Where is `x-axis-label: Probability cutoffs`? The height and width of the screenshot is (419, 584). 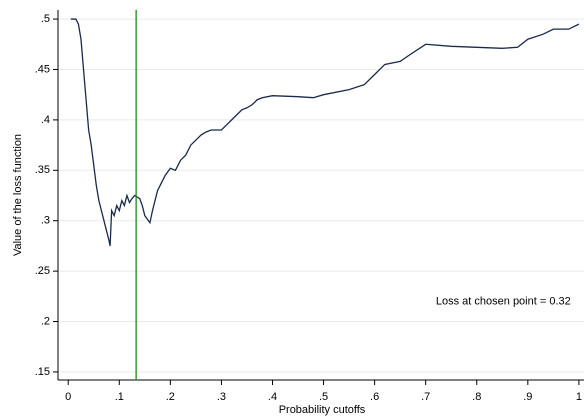
x-axis-label: Probability cutoffs is located at coordinates (322, 410).